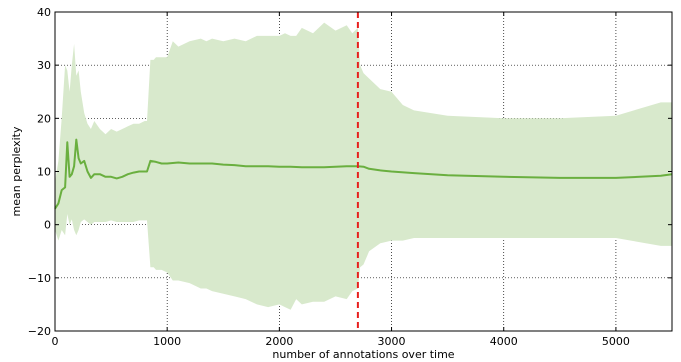 Image resolution: width=681 pixels, height=362 pixels. Describe the element at coordinates (279, 341) in the screenshot. I see `x-tick-label: 2000` at that location.